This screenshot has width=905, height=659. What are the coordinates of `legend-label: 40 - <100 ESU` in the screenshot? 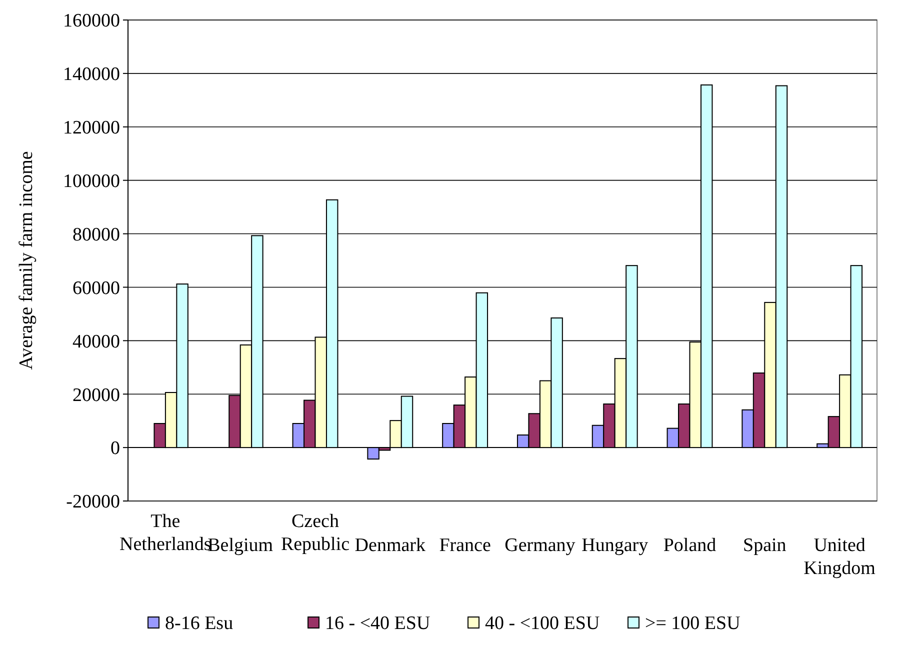 It's located at (542, 623).